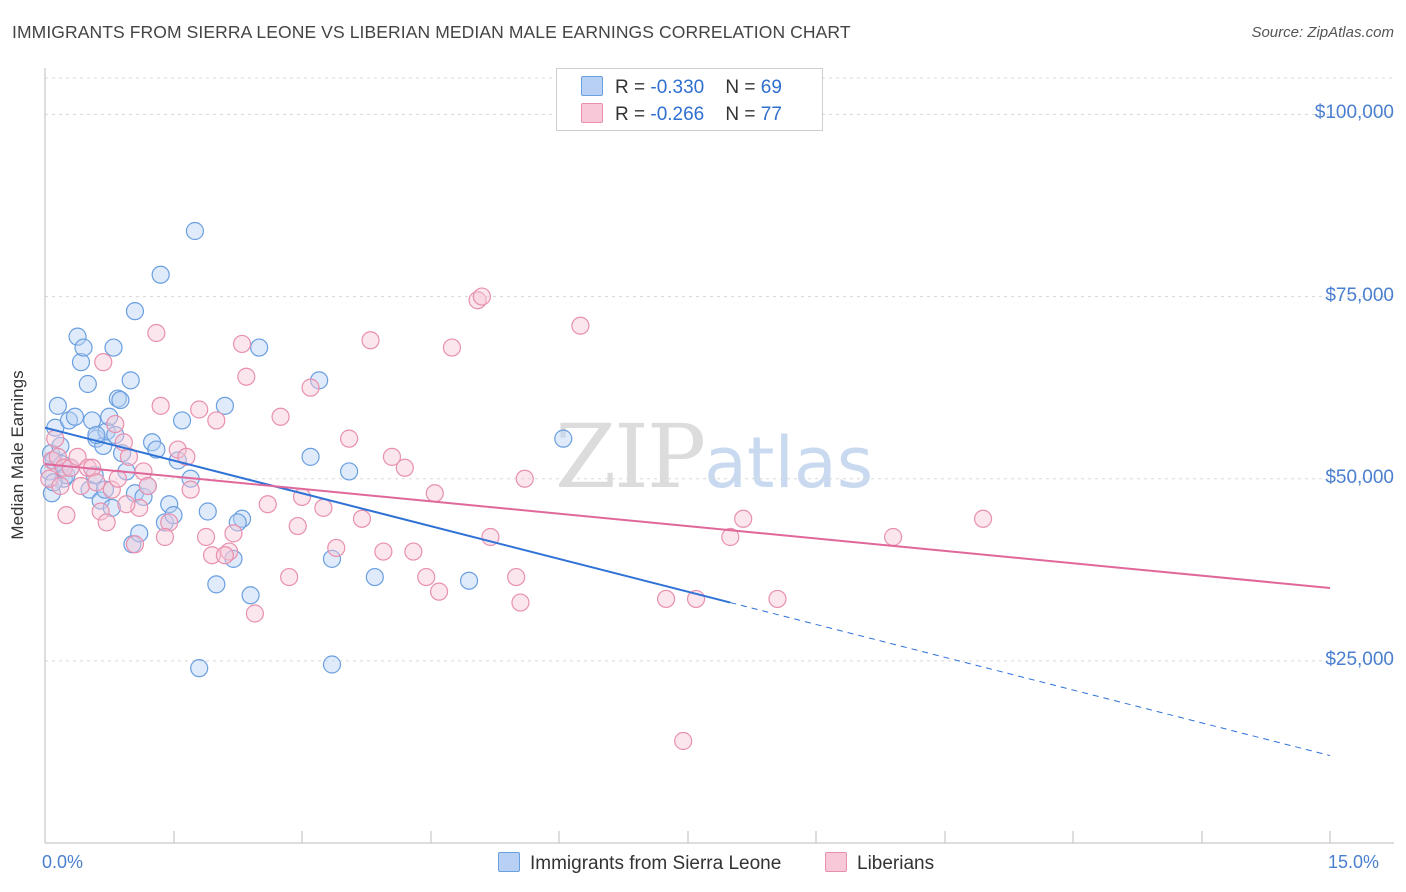  What do you see at coordinates (1354, 862) in the screenshot?
I see `x-tick-max: 15.0%` at bounding box center [1354, 862].